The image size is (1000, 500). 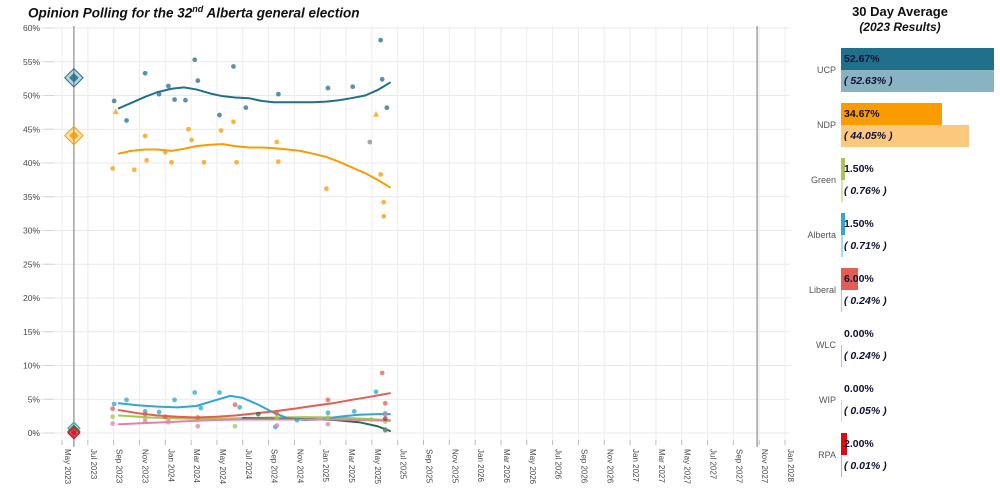 What do you see at coordinates (34, 433) in the screenshot?
I see `y-tick-label: 0%` at bounding box center [34, 433].